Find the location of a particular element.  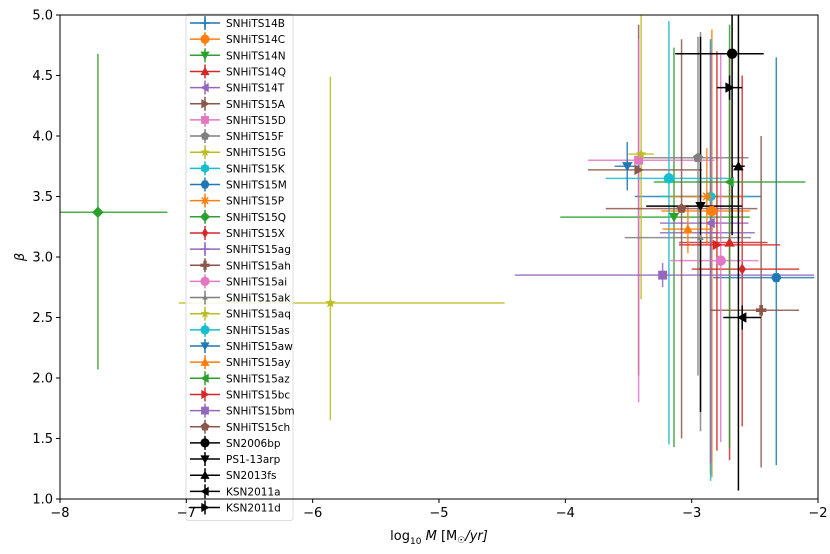

legend-marker-snhits15az is located at coordinates (204, 378).